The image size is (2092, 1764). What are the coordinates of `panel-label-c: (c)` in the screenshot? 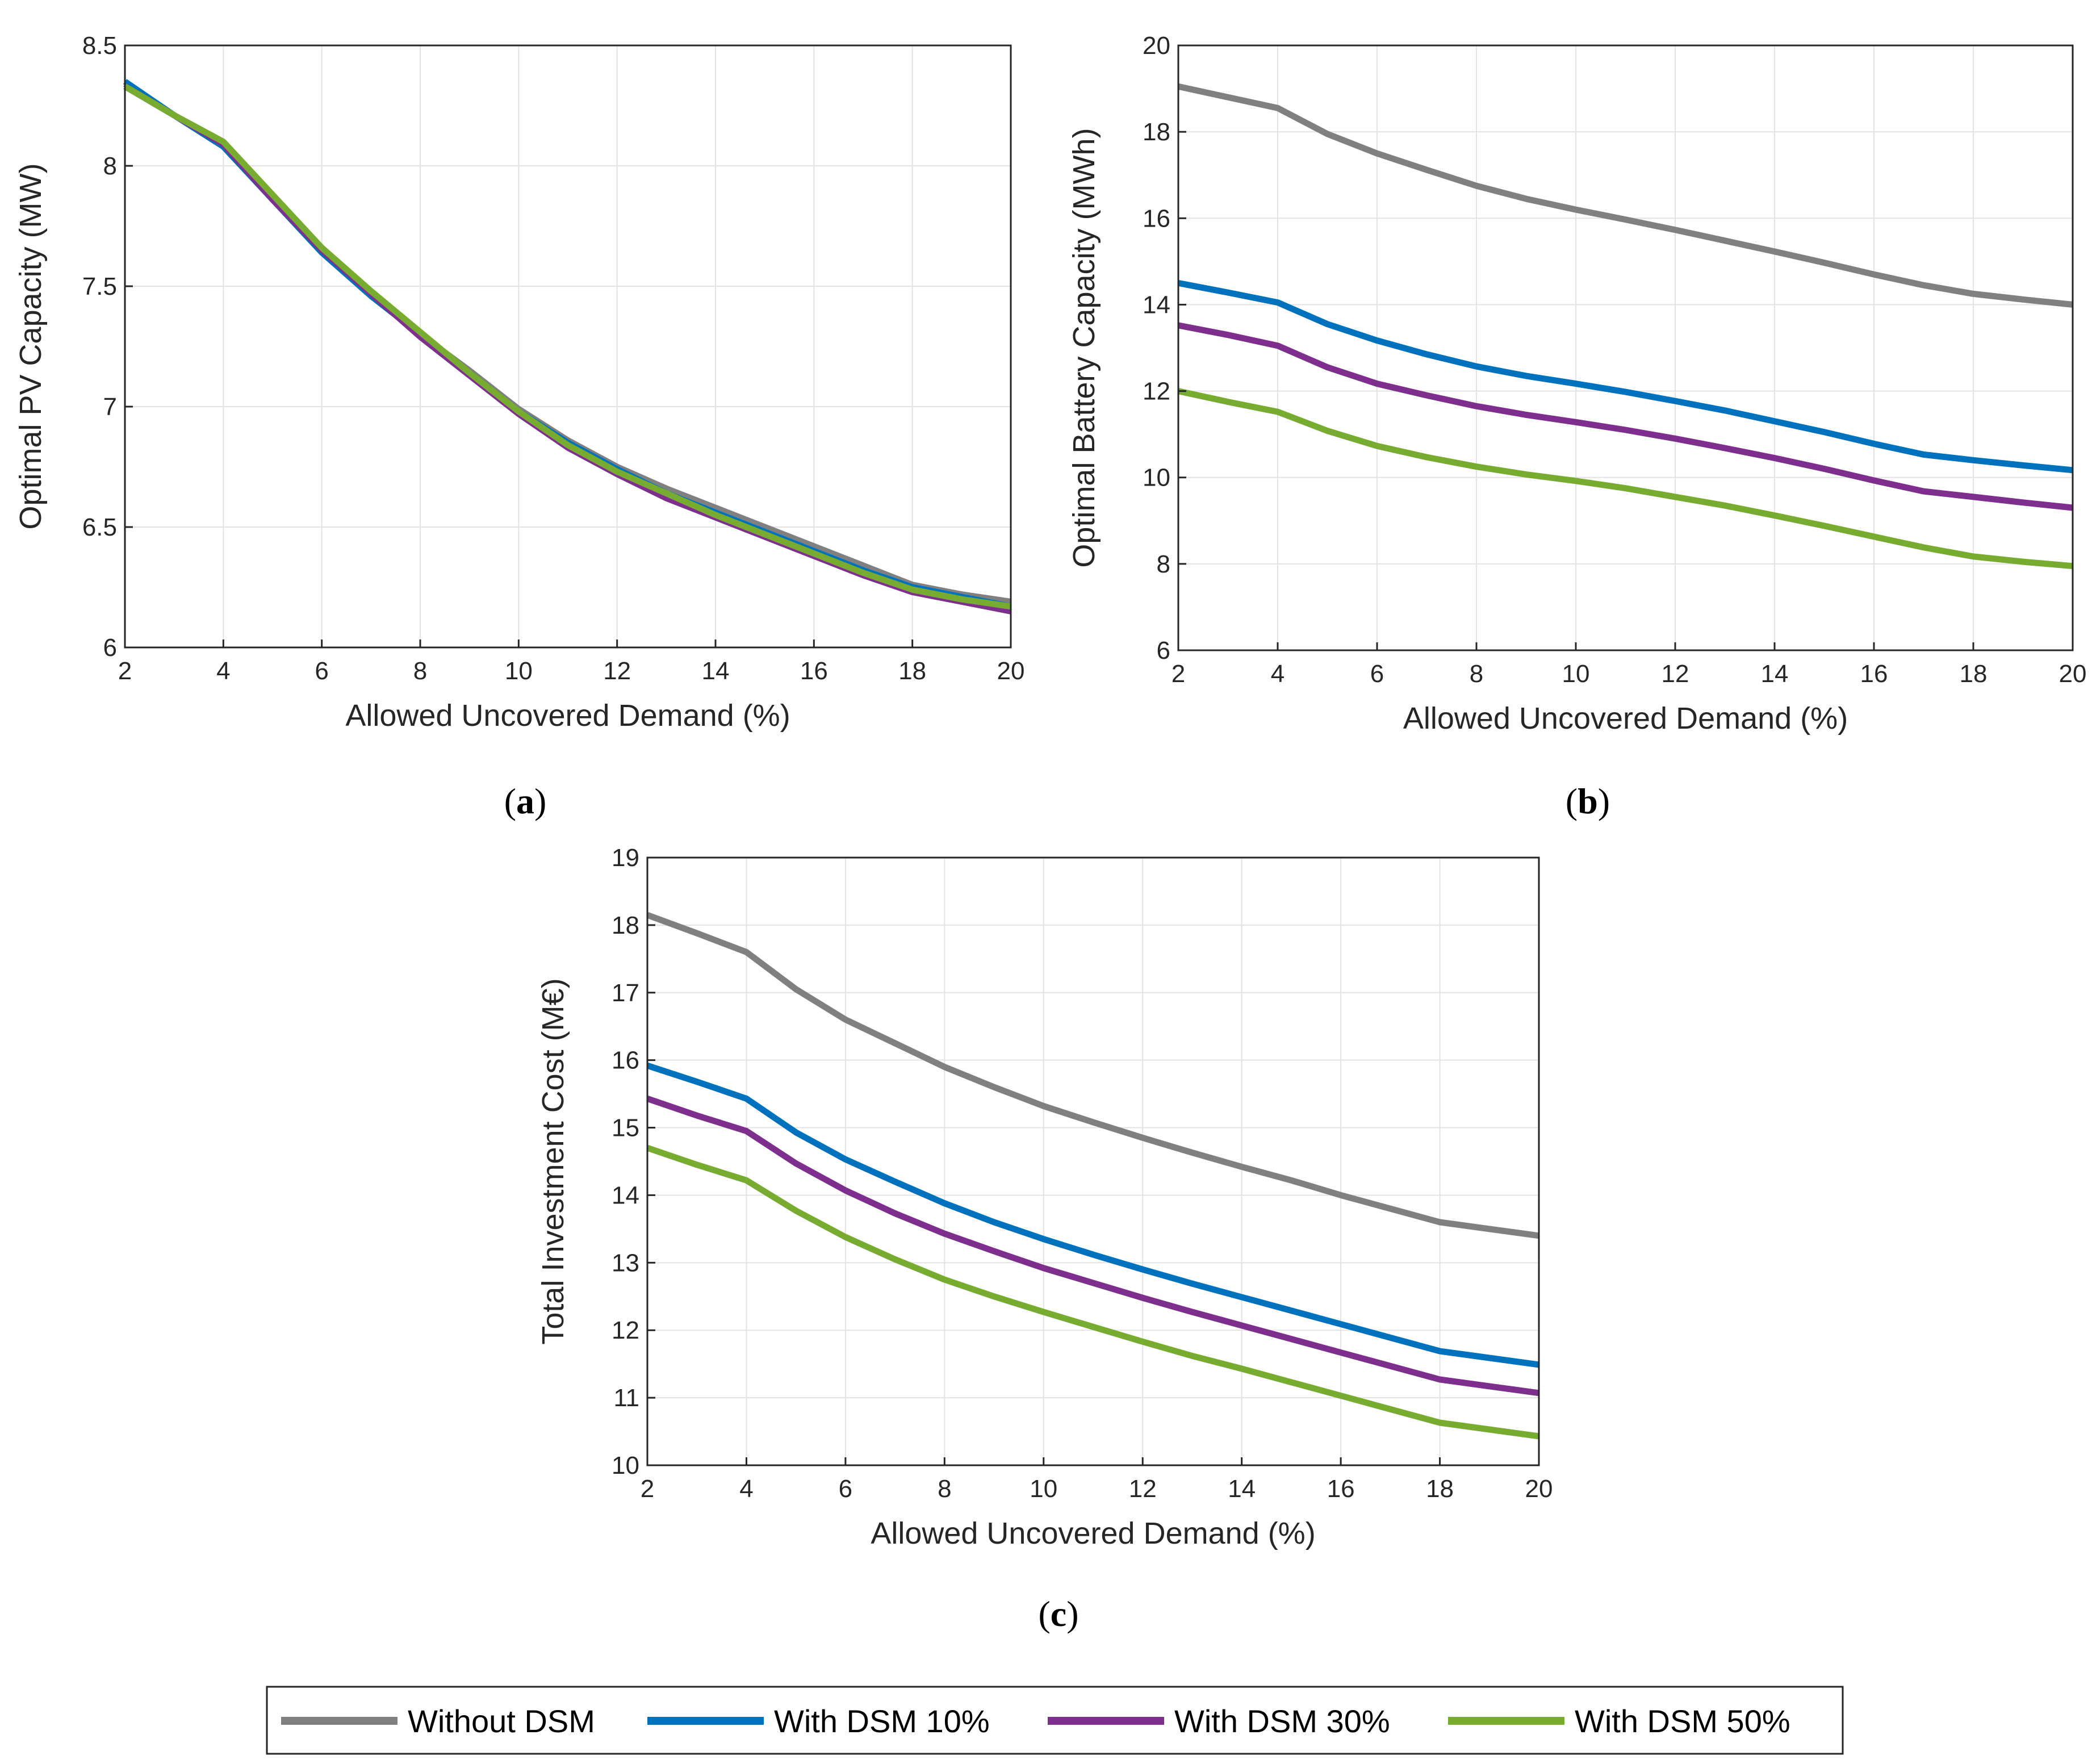 It's located at (1058, 1614).